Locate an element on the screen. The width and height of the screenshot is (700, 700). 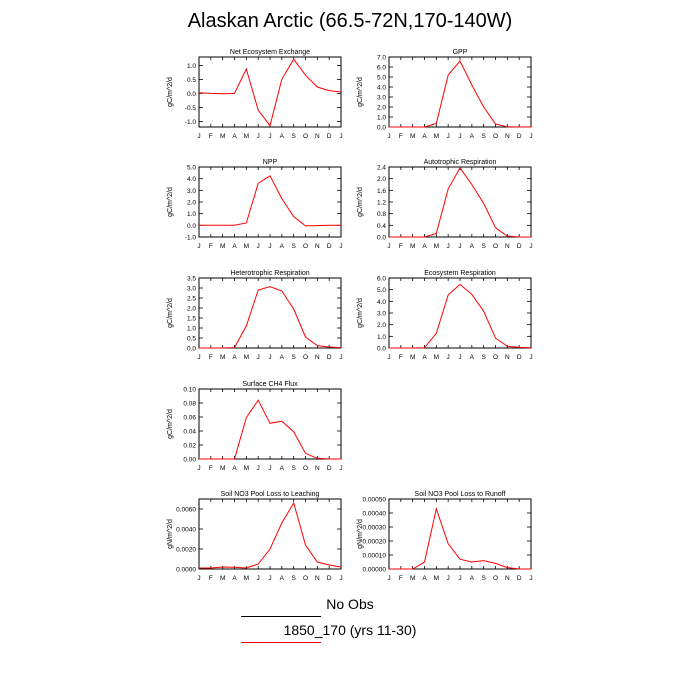
y-tick-label: 0.0020 is located at coordinates (186, 550).